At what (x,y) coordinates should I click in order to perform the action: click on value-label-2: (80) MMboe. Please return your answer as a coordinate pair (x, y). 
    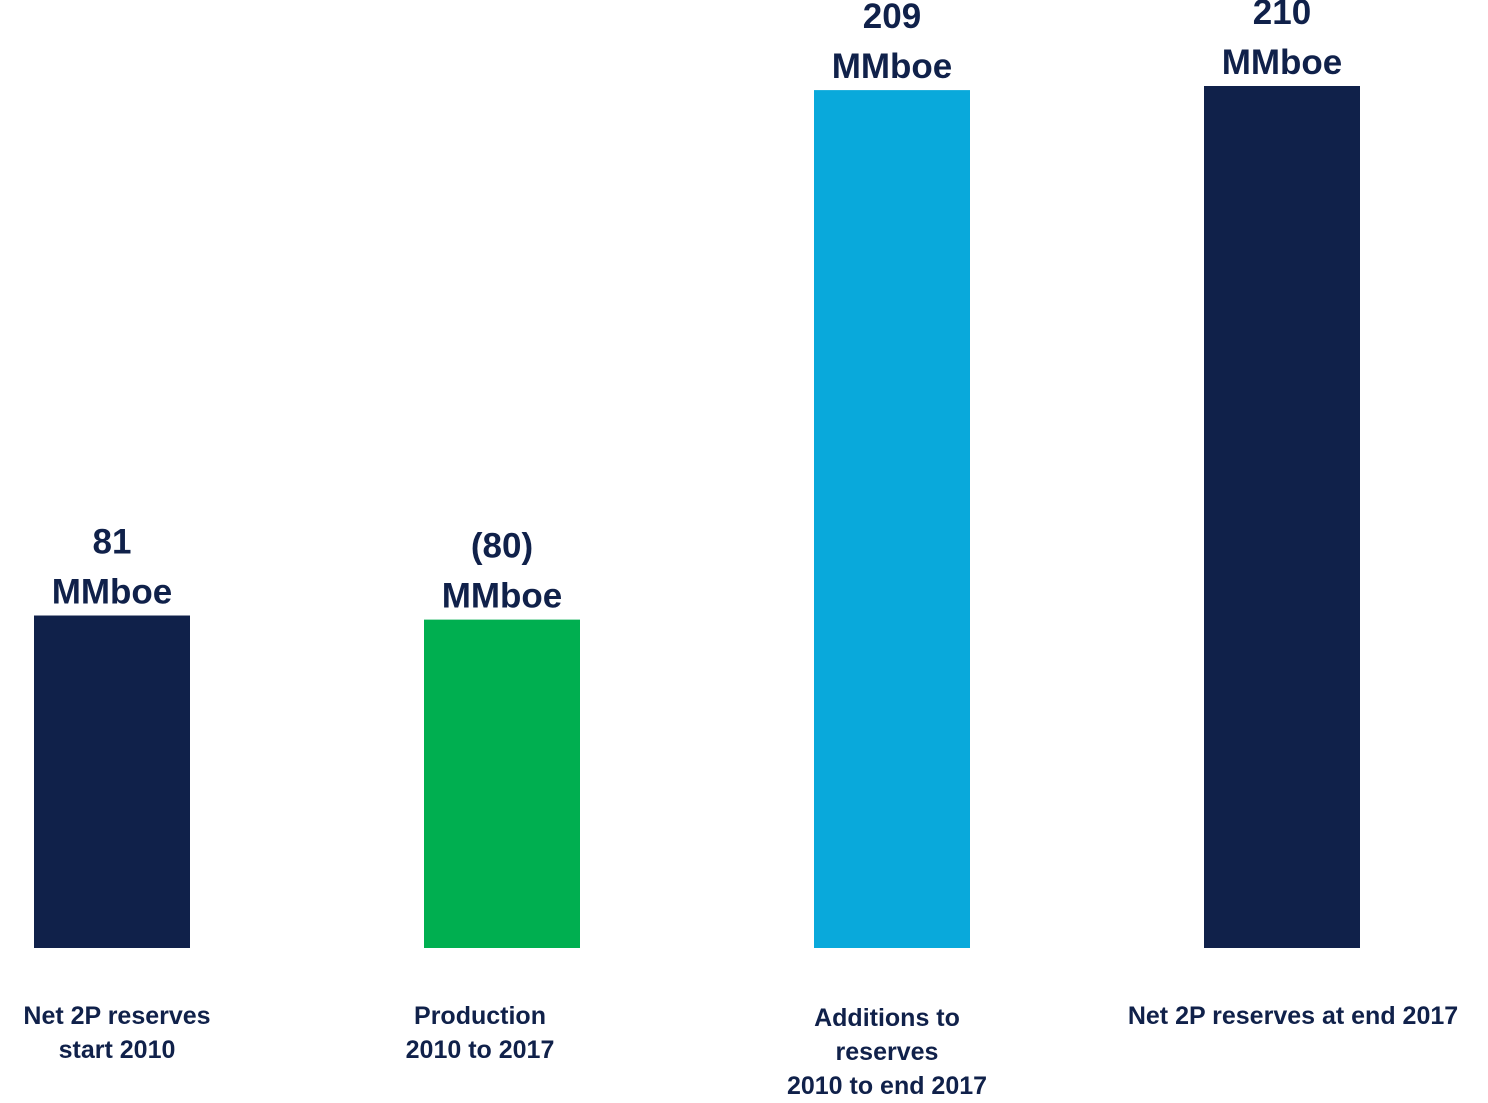
    Looking at the image, I should click on (502, 571).